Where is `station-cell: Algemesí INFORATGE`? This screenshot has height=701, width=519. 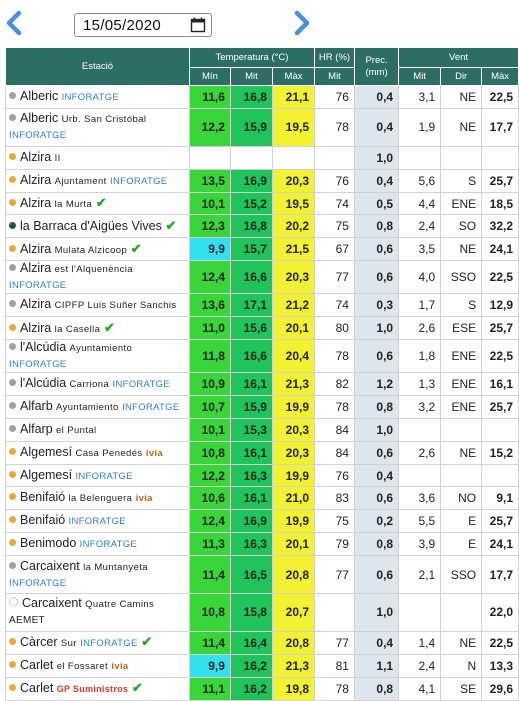 station-cell: Algemesí INFORATGE is located at coordinates (97, 475).